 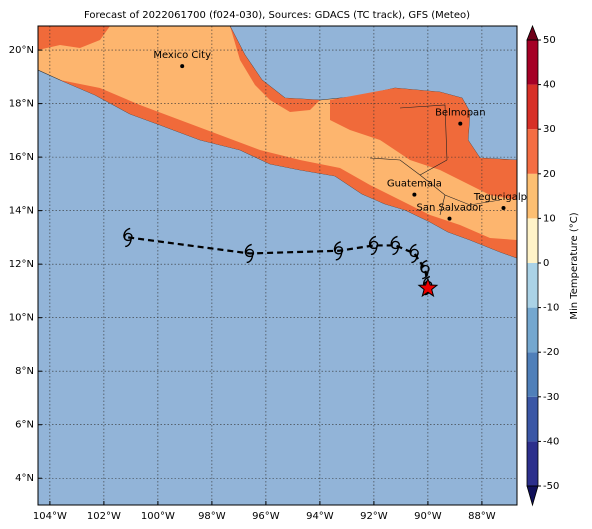 What do you see at coordinates (158, 516) in the screenshot?
I see `x-tick-label: 100°W` at bounding box center [158, 516].